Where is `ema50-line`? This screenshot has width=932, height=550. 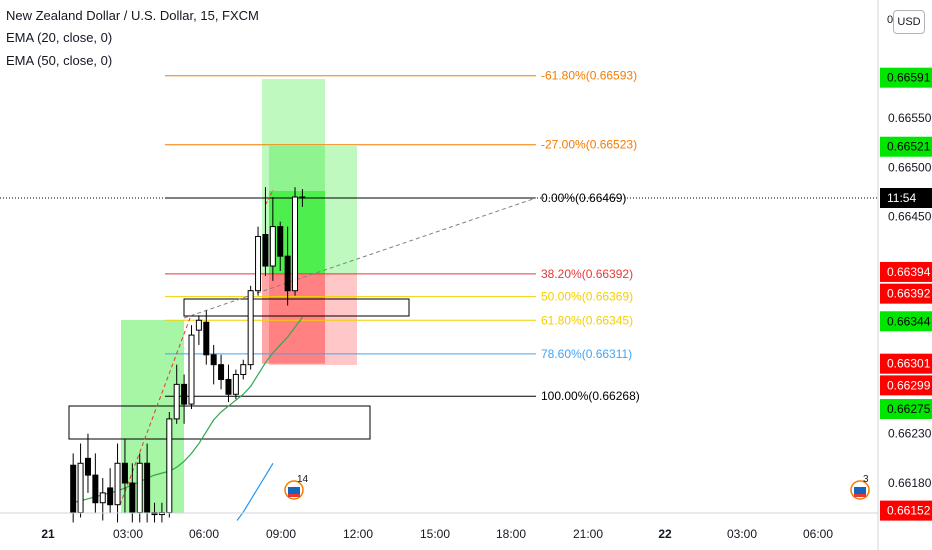 ema50-line is located at coordinates (255, 491).